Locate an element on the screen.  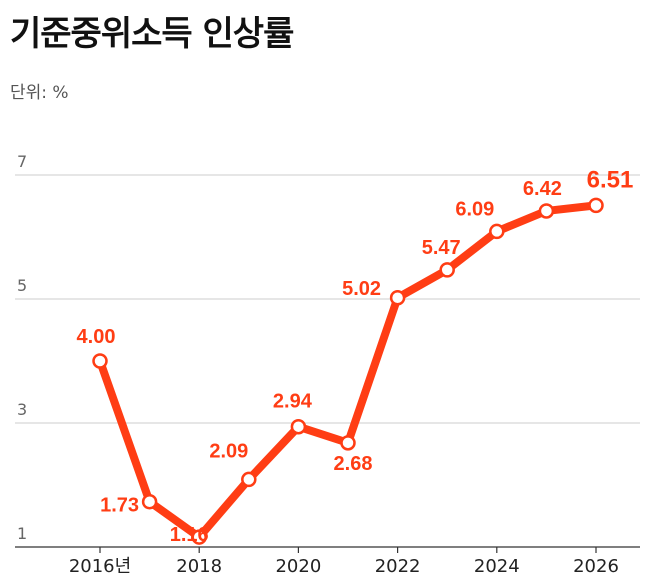
y-tick-label: 5 is located at coordinates (22, 285).